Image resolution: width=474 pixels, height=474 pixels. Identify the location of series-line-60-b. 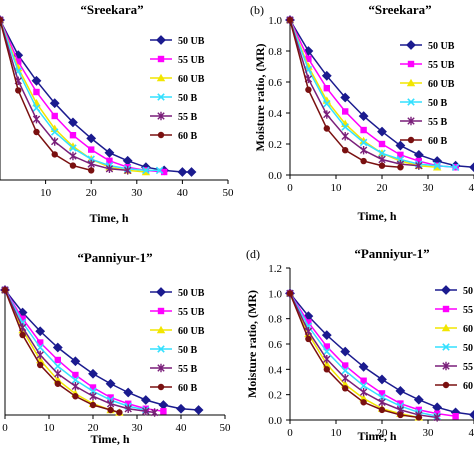
(354, 356).